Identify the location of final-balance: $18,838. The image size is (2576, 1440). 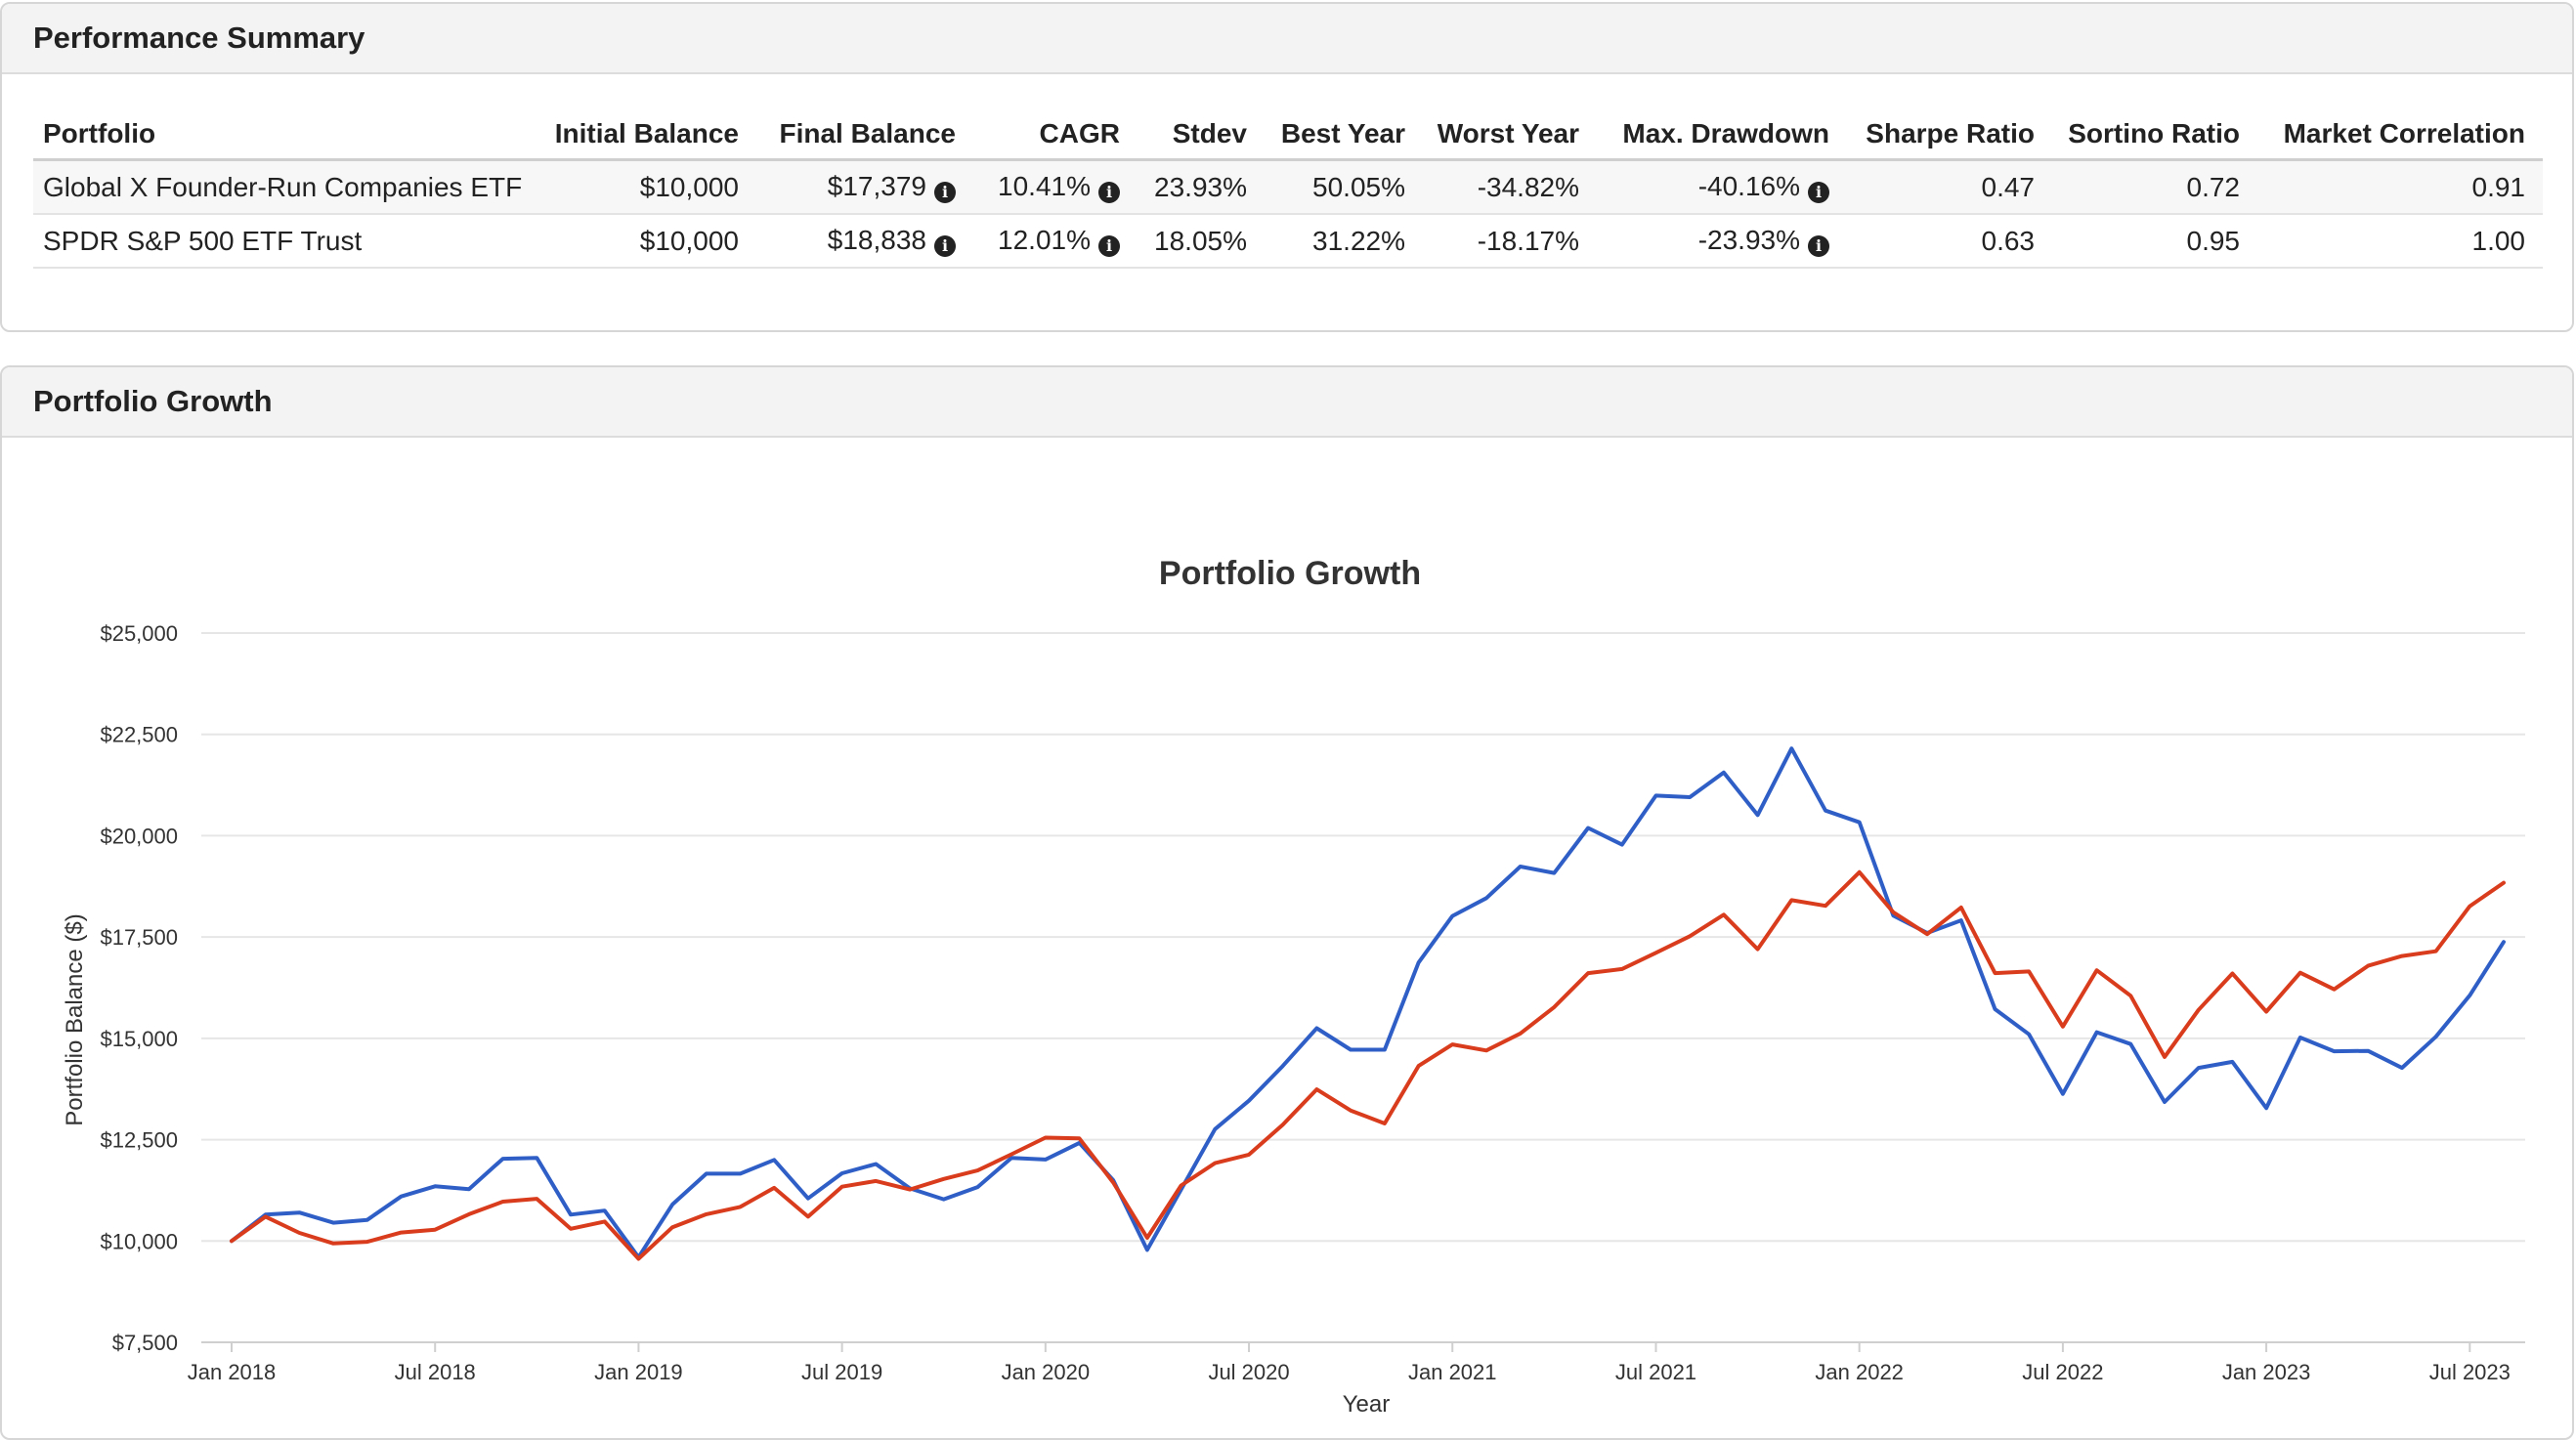
(877, 240).